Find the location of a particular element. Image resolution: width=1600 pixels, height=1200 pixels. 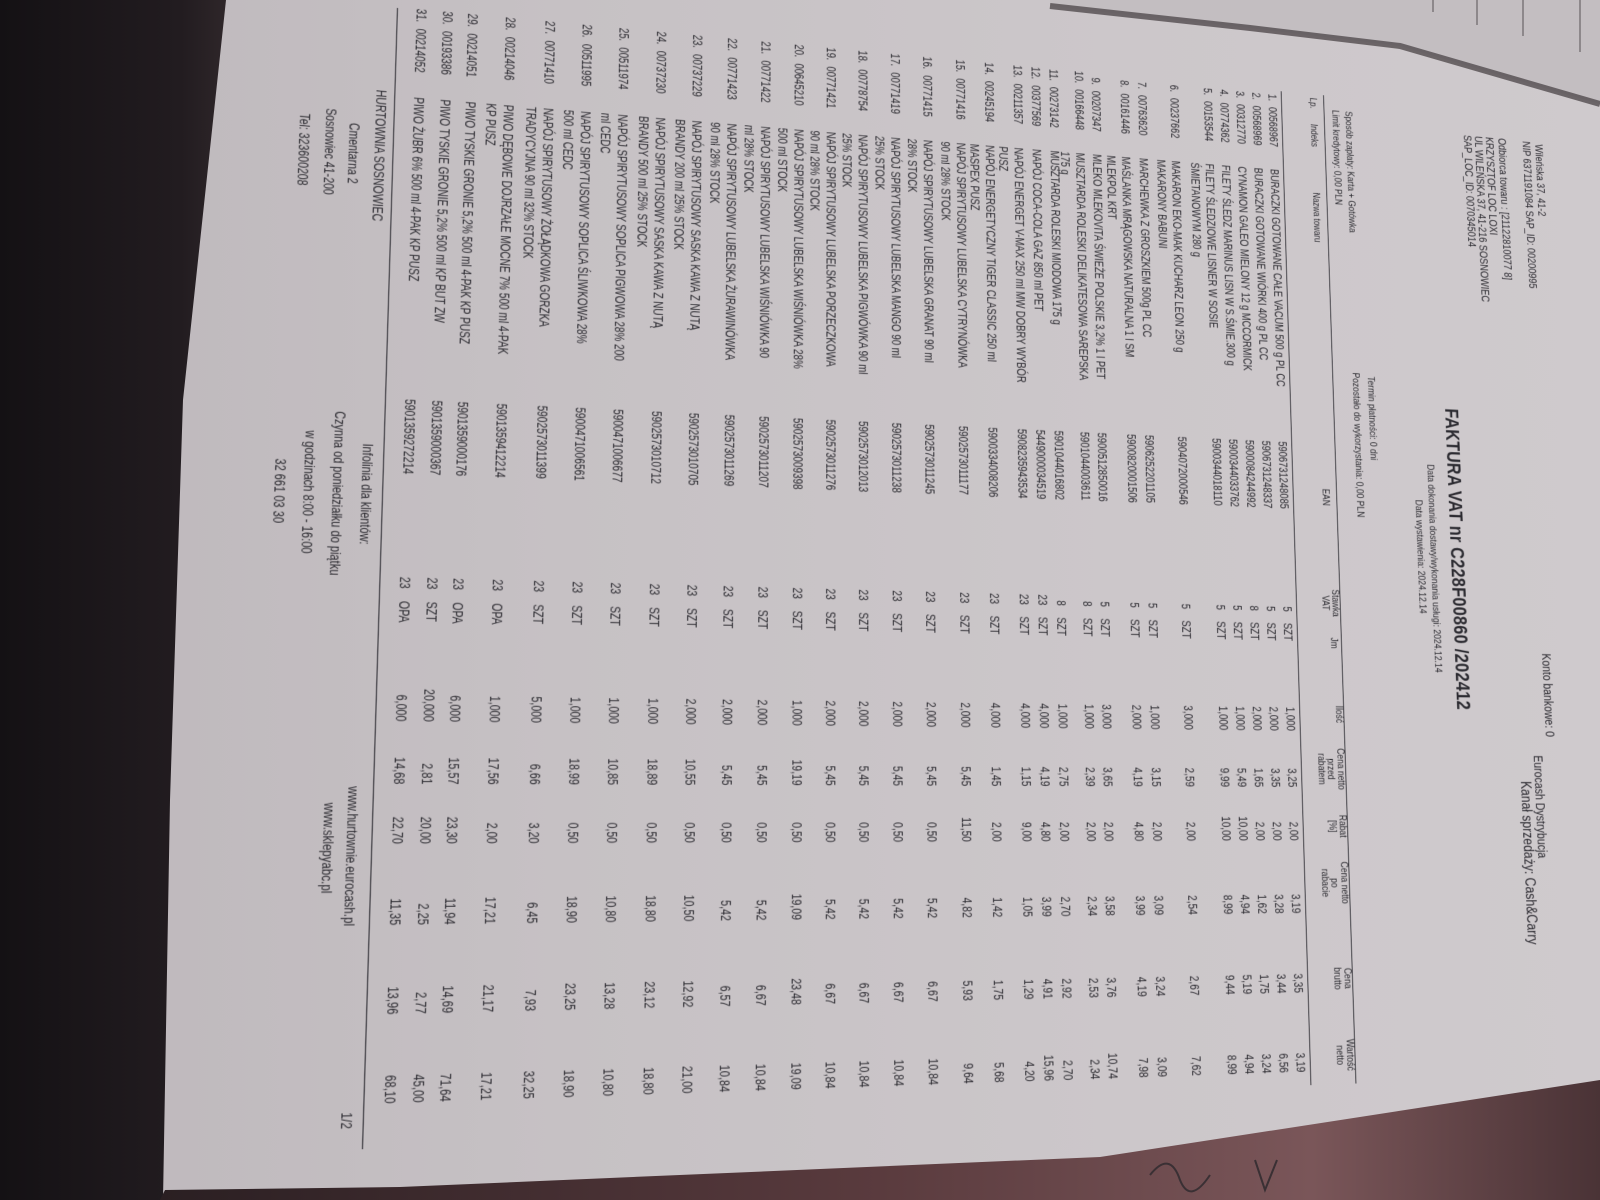

cell-wartosc: 17,21 is located at coordinates (486, 1086).